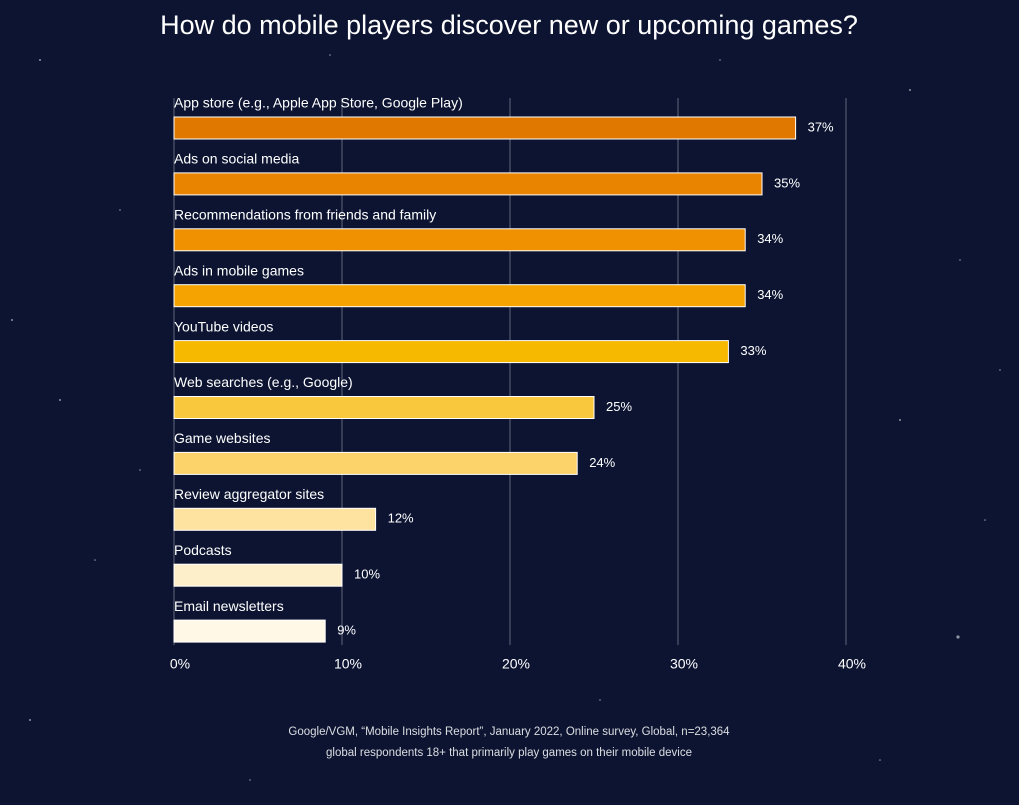 Image resolution: width=1019 pixels, height=805 pixels. What do you see at coordinates (180, 664) in the screenshot?
I see `x-tick-label: 0%` at bounding box center [180, 664].